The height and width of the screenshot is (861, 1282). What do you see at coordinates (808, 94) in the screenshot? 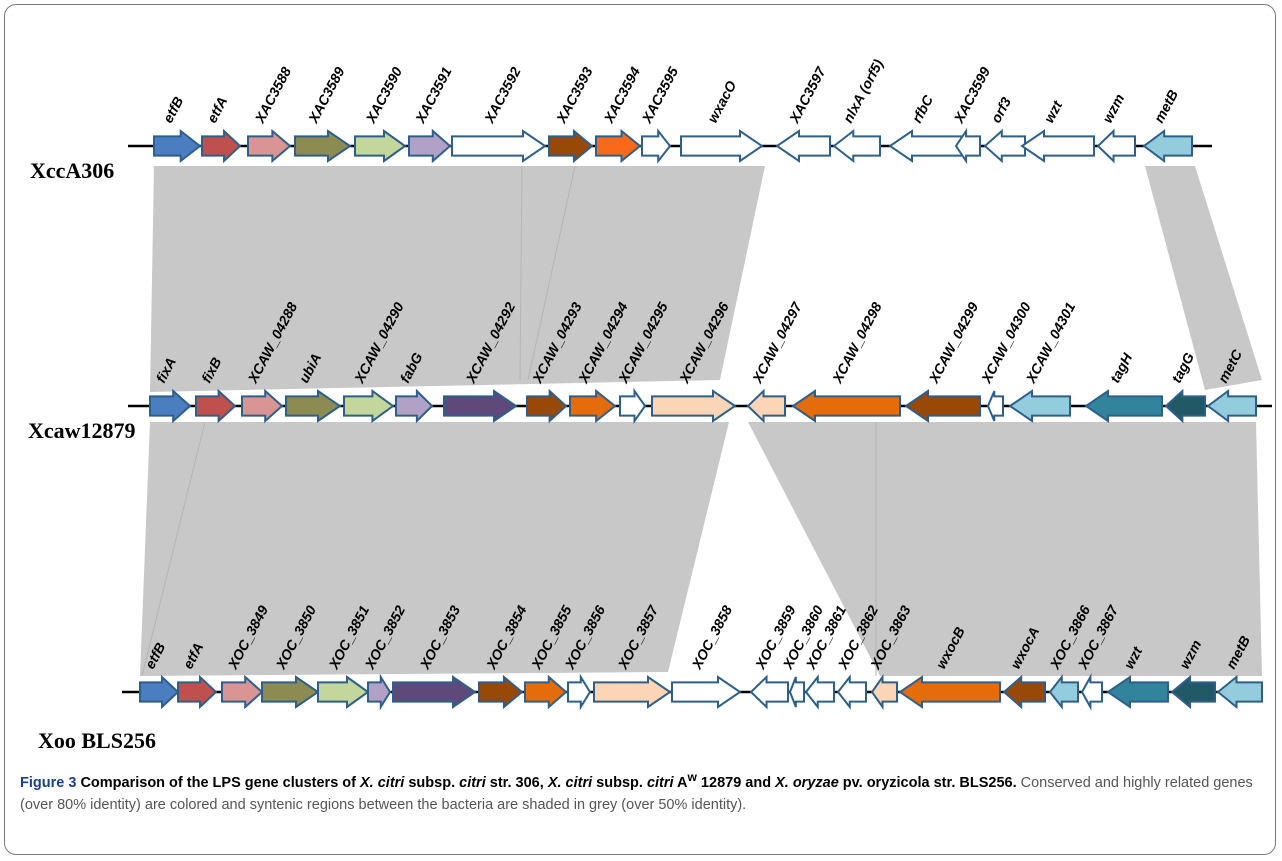
I see `gene-label: XAC3597` at bounding box center [808, 94].